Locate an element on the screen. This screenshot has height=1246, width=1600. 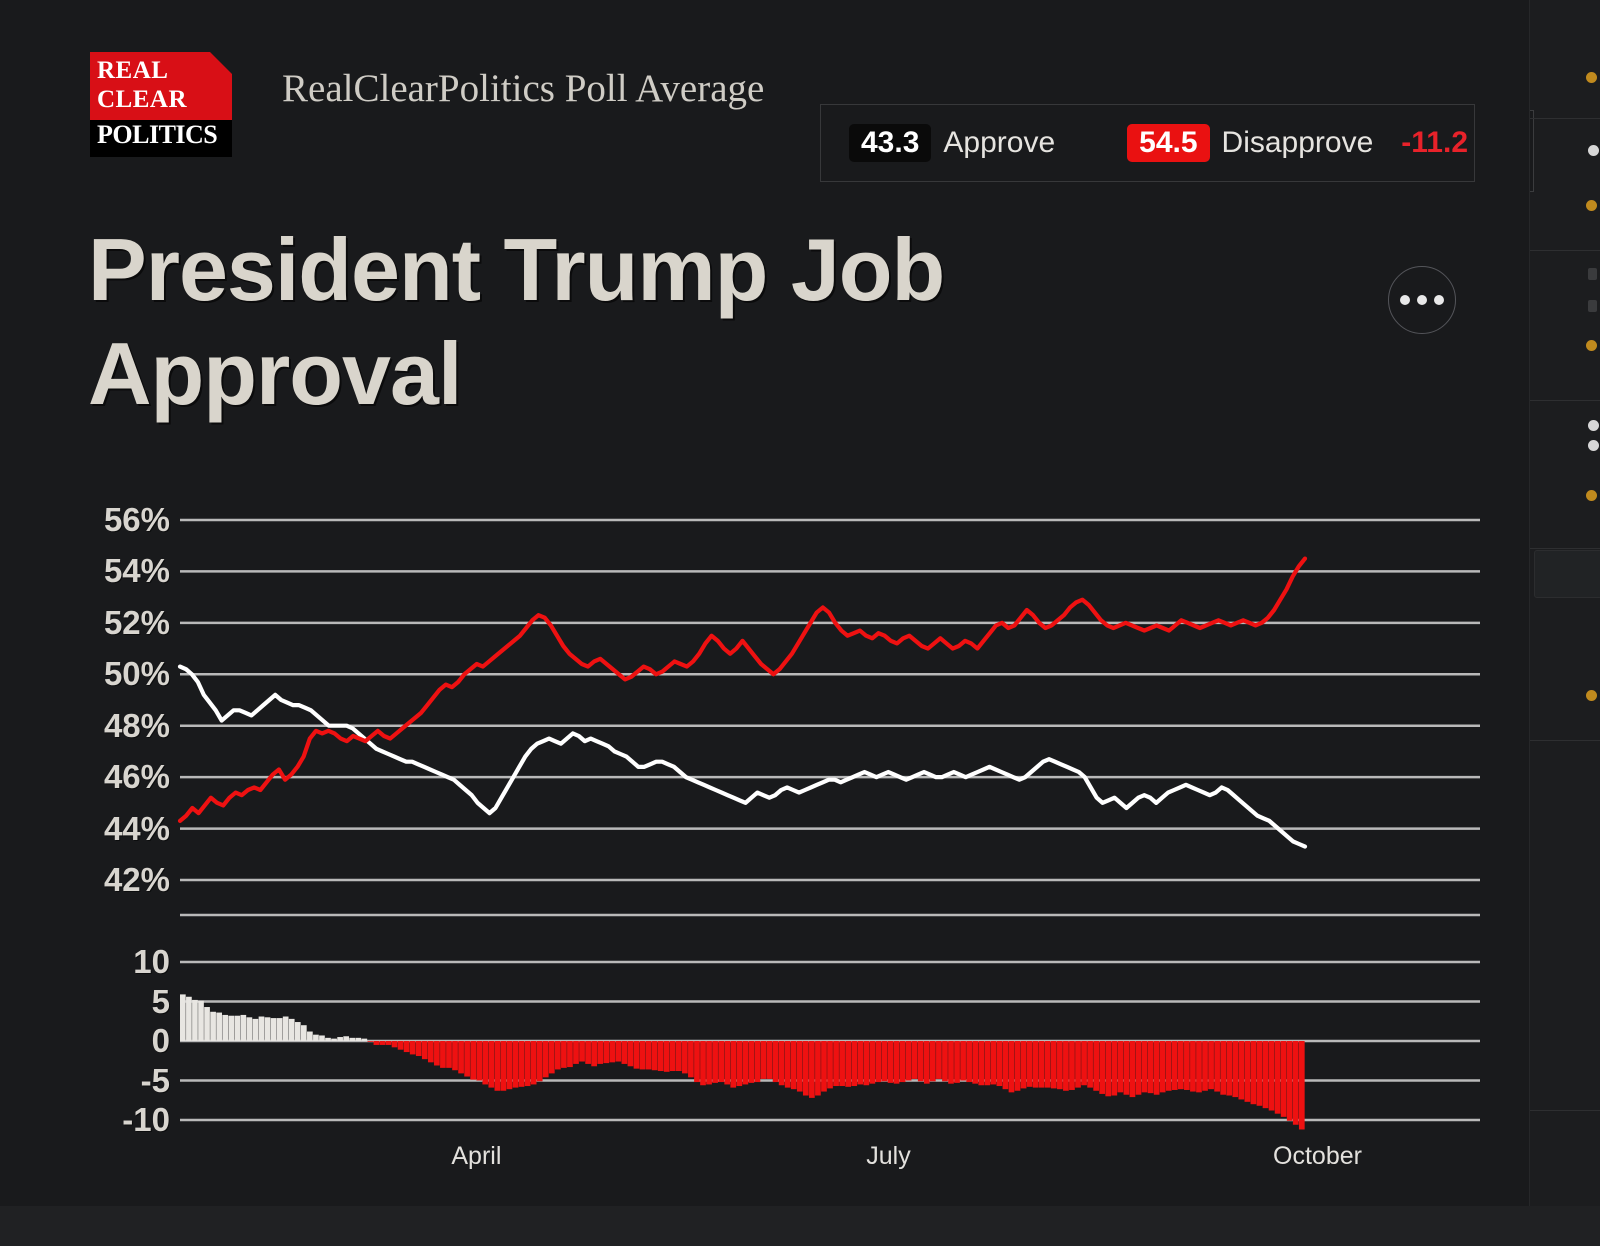
rail-preview-card is located at coordinates (1567, 574).